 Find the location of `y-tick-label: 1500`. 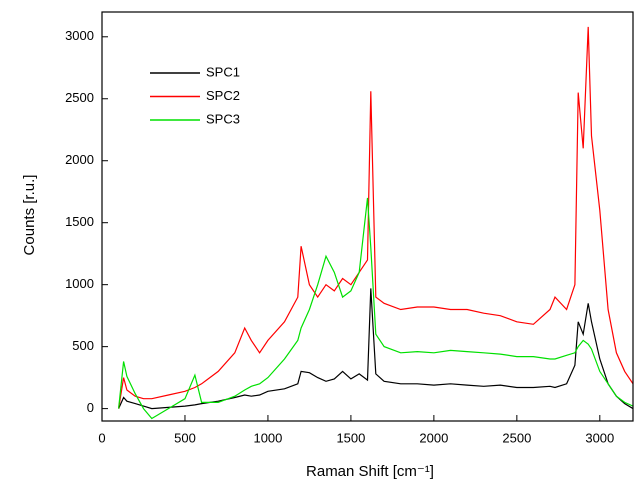

y-tick-label: 1500 is located at coordinates (79, 221).